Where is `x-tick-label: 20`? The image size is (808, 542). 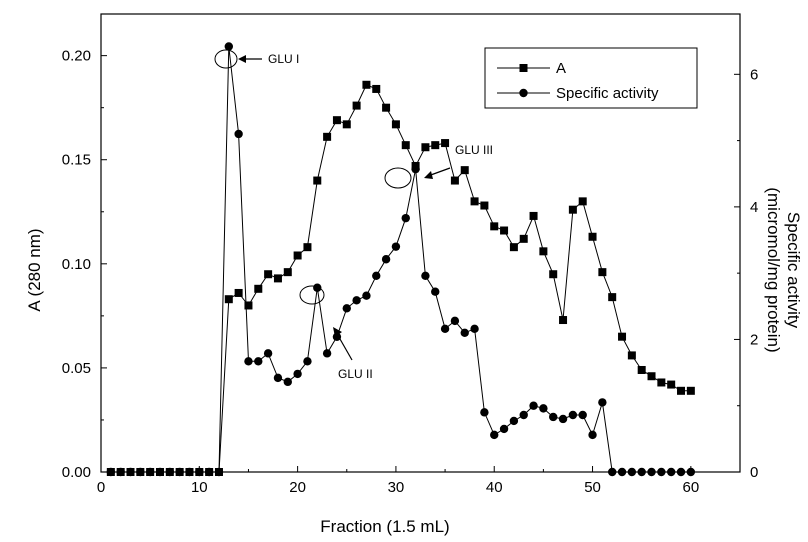 x-tick-label: 20 is located at coordinates (297, 487).